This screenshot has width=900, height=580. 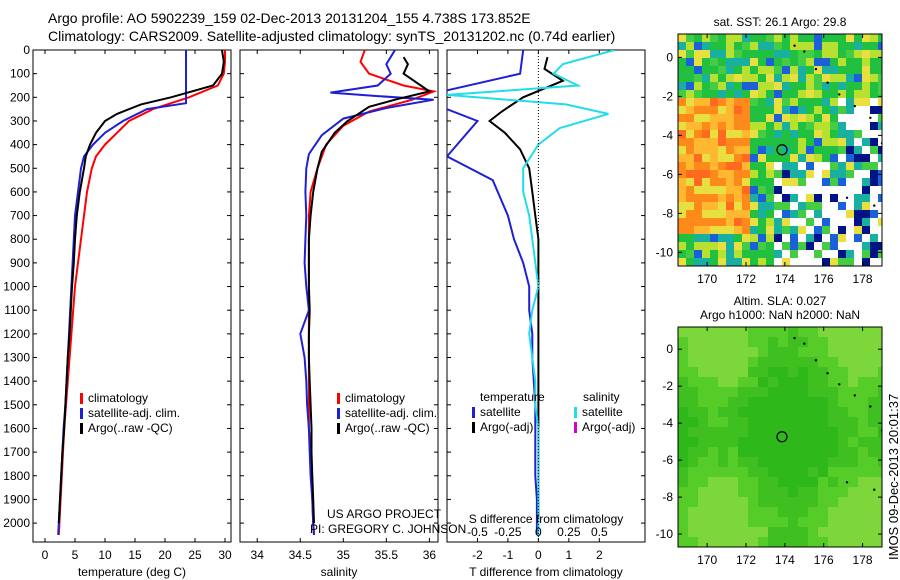 I want to click on credit-project: US ARGO PROJECT, so click(x=384, y=514).